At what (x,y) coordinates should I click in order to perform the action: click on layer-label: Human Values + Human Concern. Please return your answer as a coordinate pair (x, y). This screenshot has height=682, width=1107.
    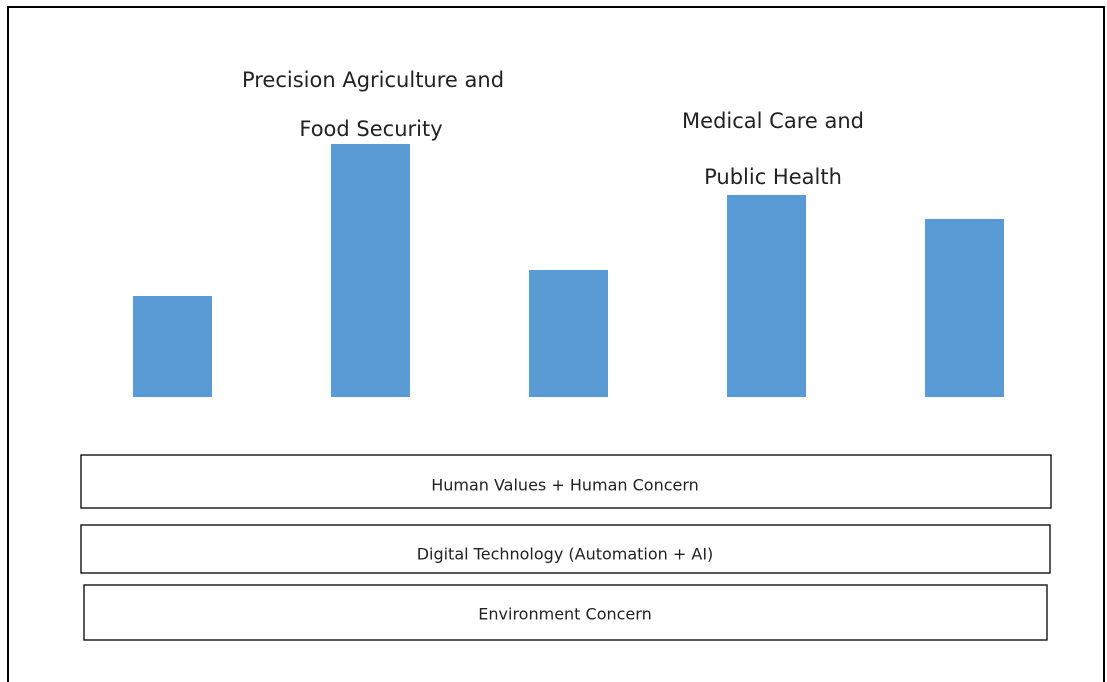
    Looking at the image, I should click on (565, 485).